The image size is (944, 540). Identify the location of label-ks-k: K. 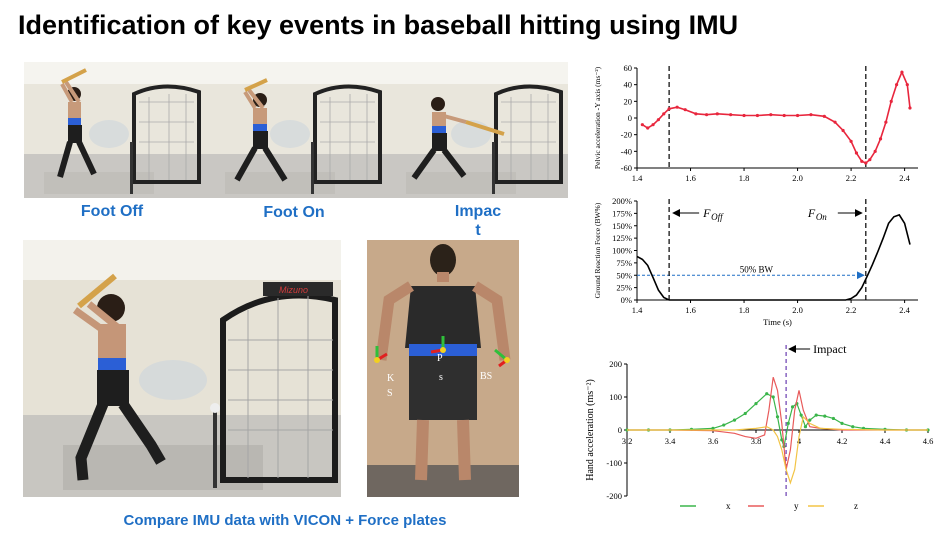
(391, 378).